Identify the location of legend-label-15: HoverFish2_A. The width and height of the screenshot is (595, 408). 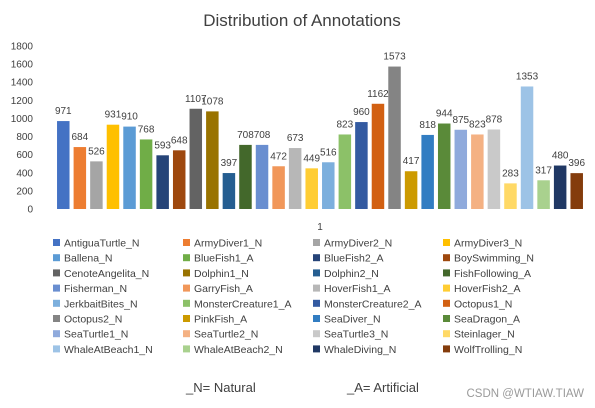
(487, 289).